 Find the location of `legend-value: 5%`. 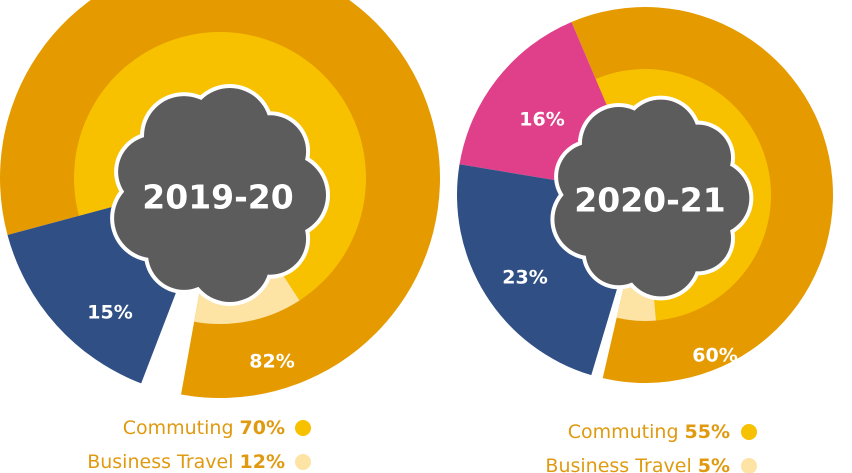

legend-value: 5% is located at coordinates (714, 464).